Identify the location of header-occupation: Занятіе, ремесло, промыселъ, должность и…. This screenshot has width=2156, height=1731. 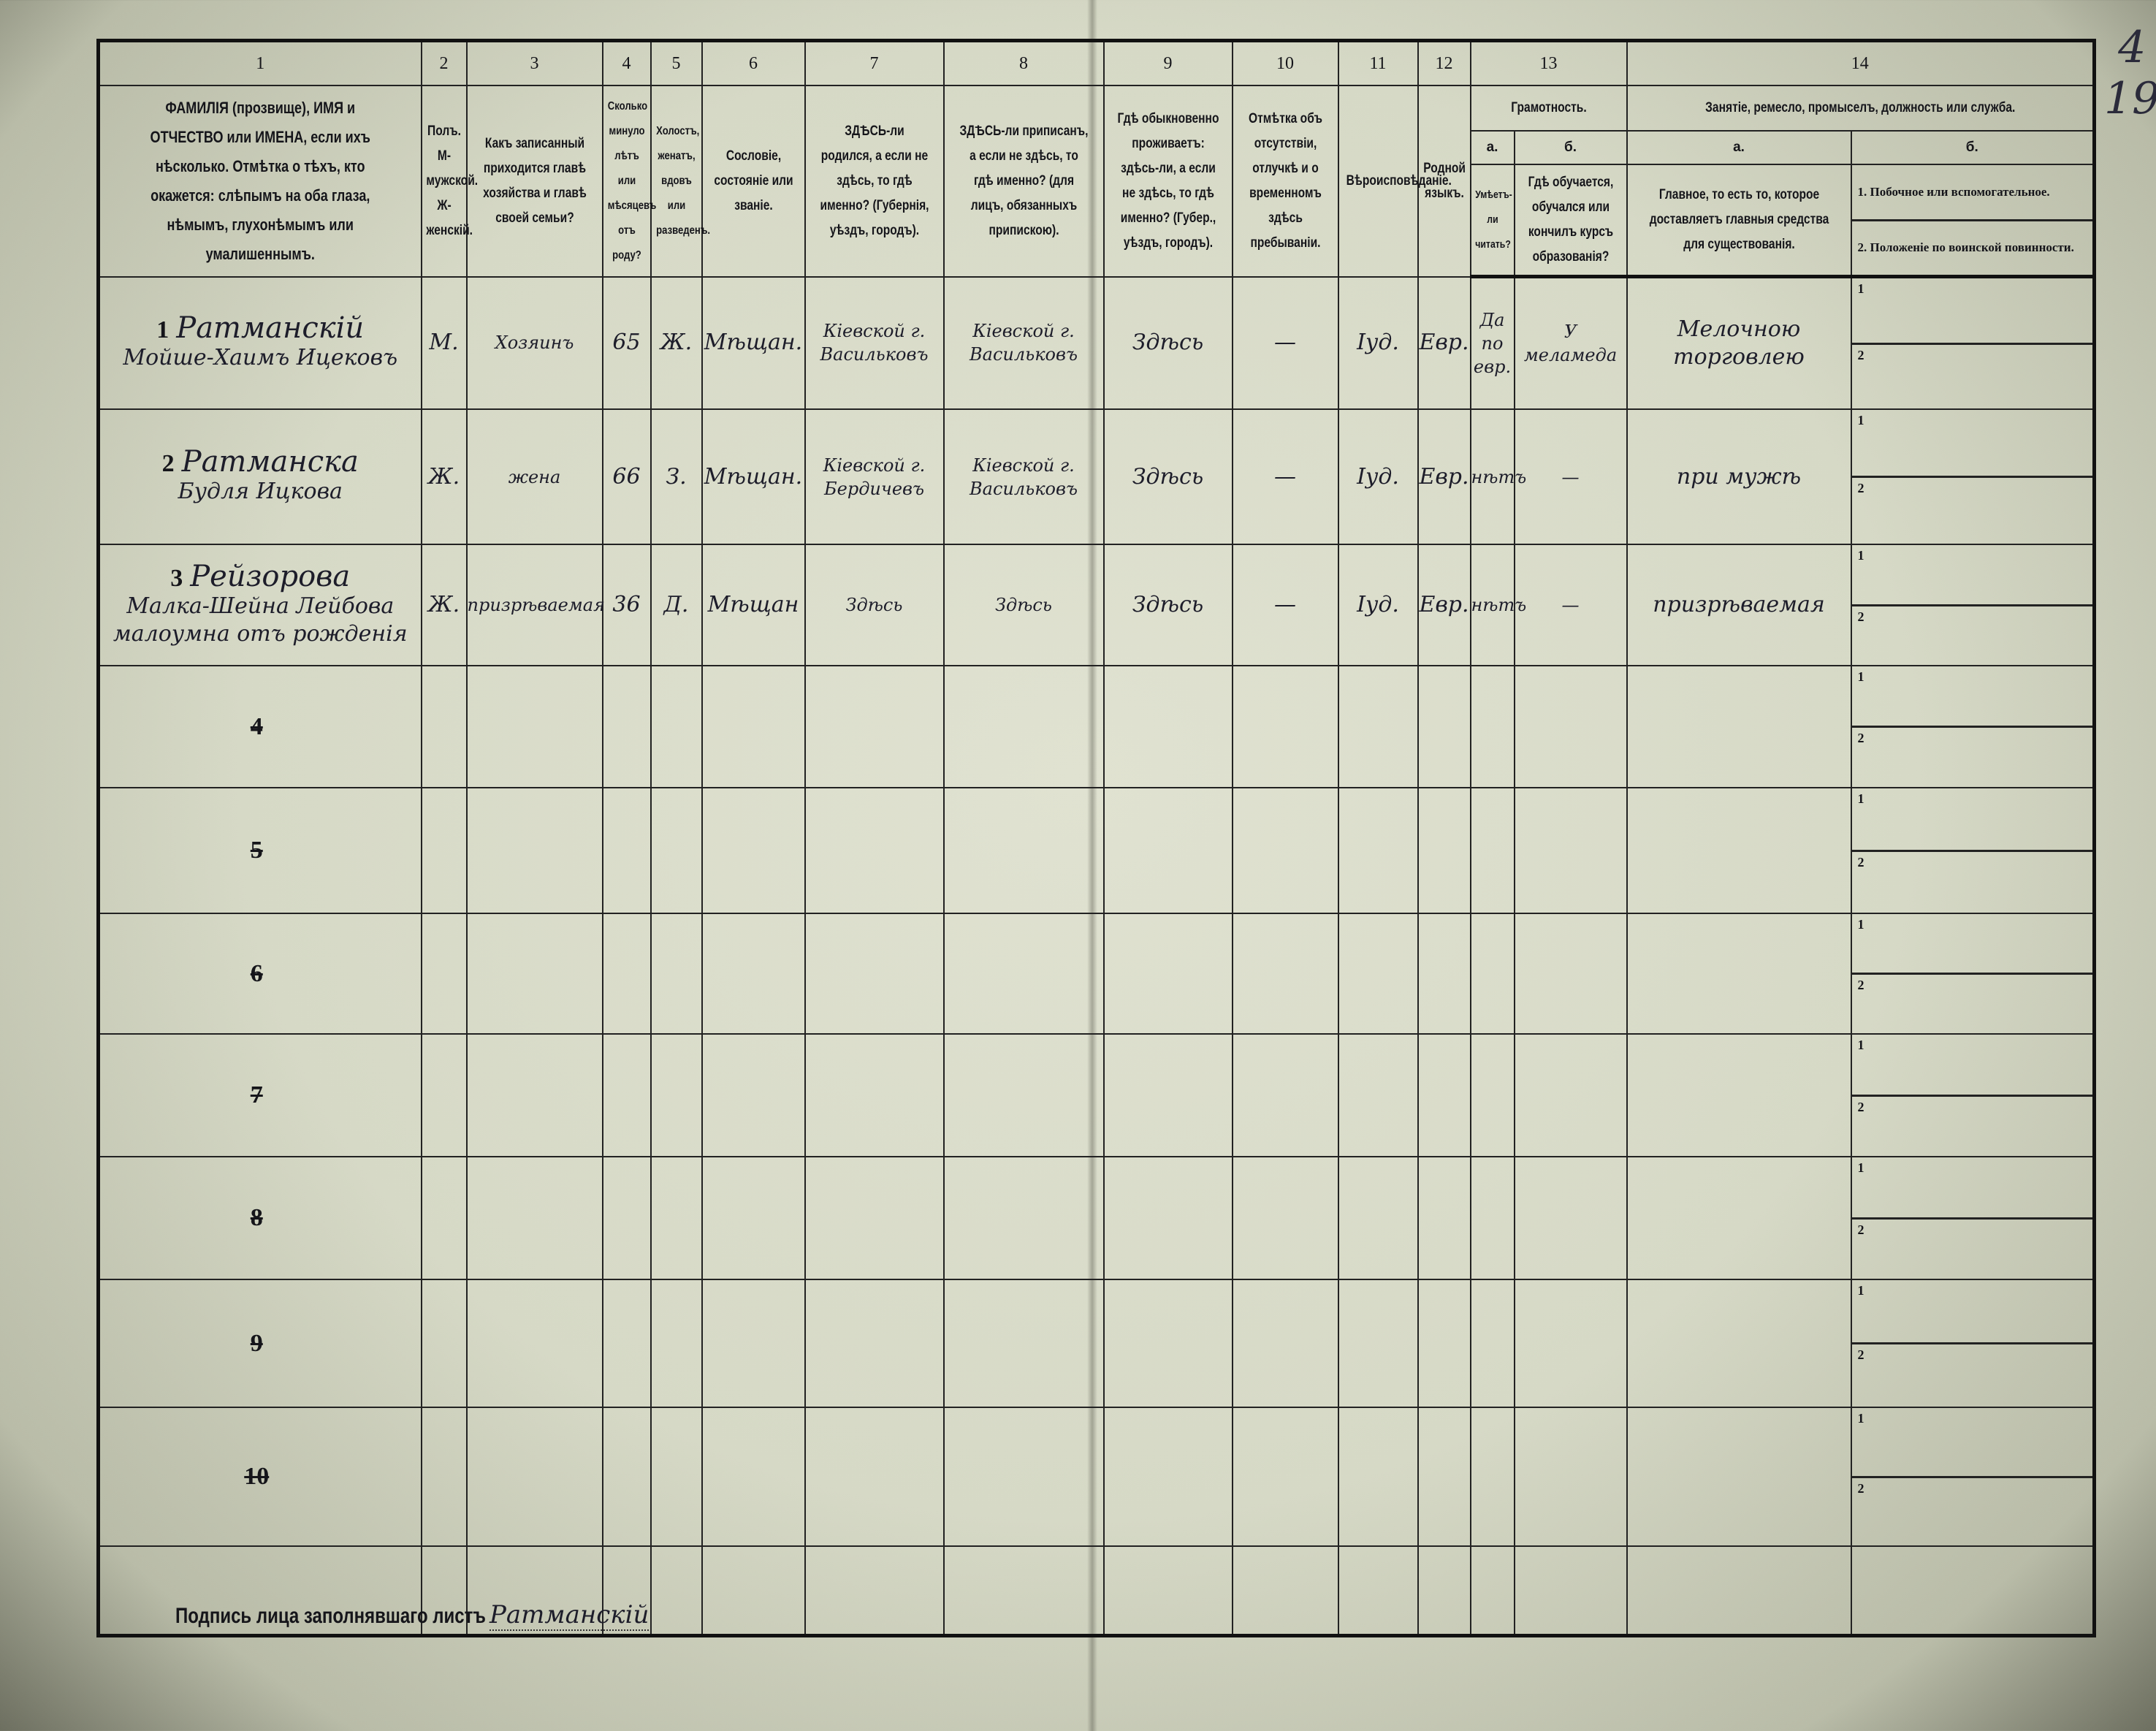
(1859, 107).